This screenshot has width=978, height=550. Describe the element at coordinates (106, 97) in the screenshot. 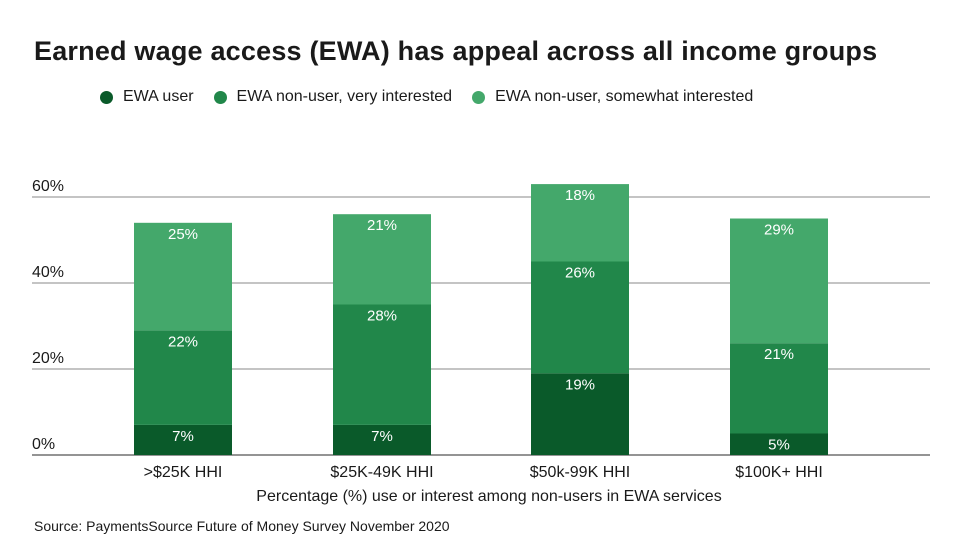

I see `legend-swatch-ewa-user` at that location.